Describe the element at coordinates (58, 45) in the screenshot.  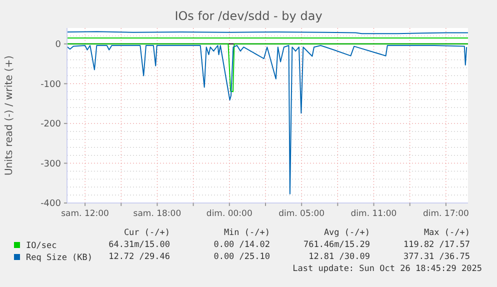
I see `y-tick-label: 0` at that location.